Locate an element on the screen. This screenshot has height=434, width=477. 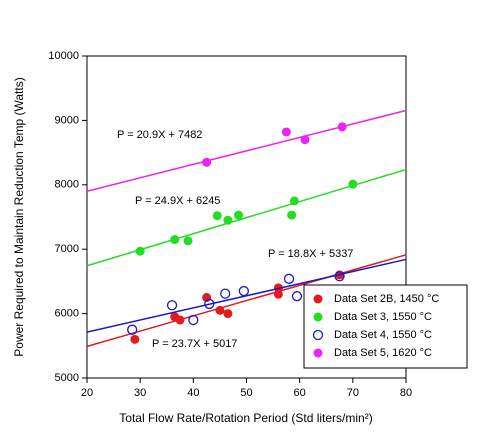
x-tick-label: 30 is located at coordinates (140, 393).